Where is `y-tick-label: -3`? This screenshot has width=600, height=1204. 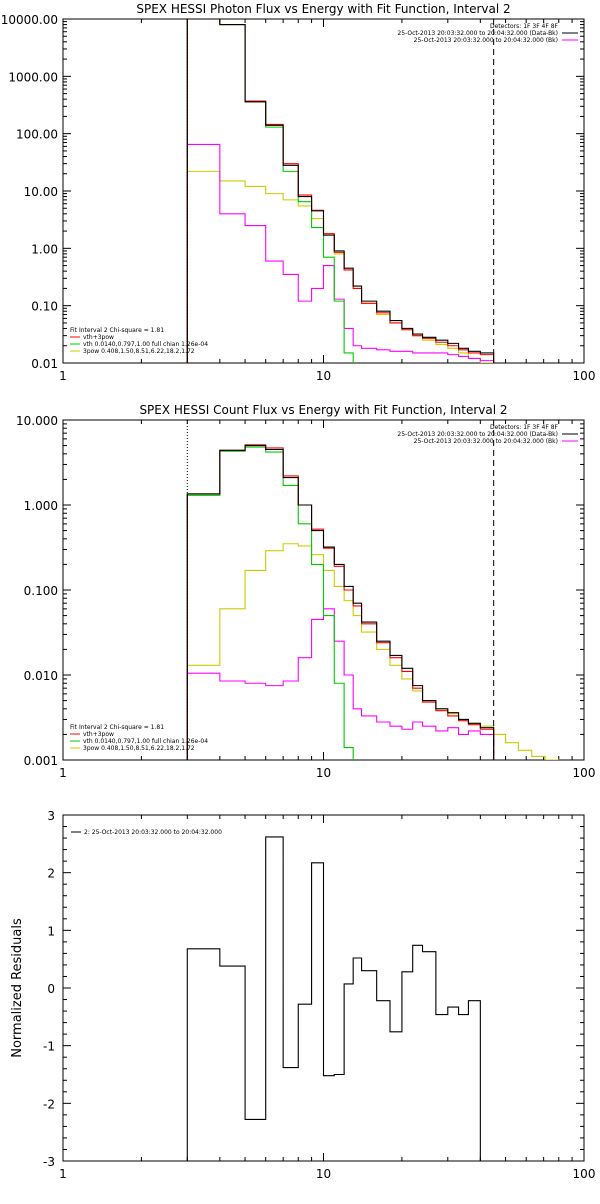 y-tick-label: -3 is located at coordinates (49, 1162).